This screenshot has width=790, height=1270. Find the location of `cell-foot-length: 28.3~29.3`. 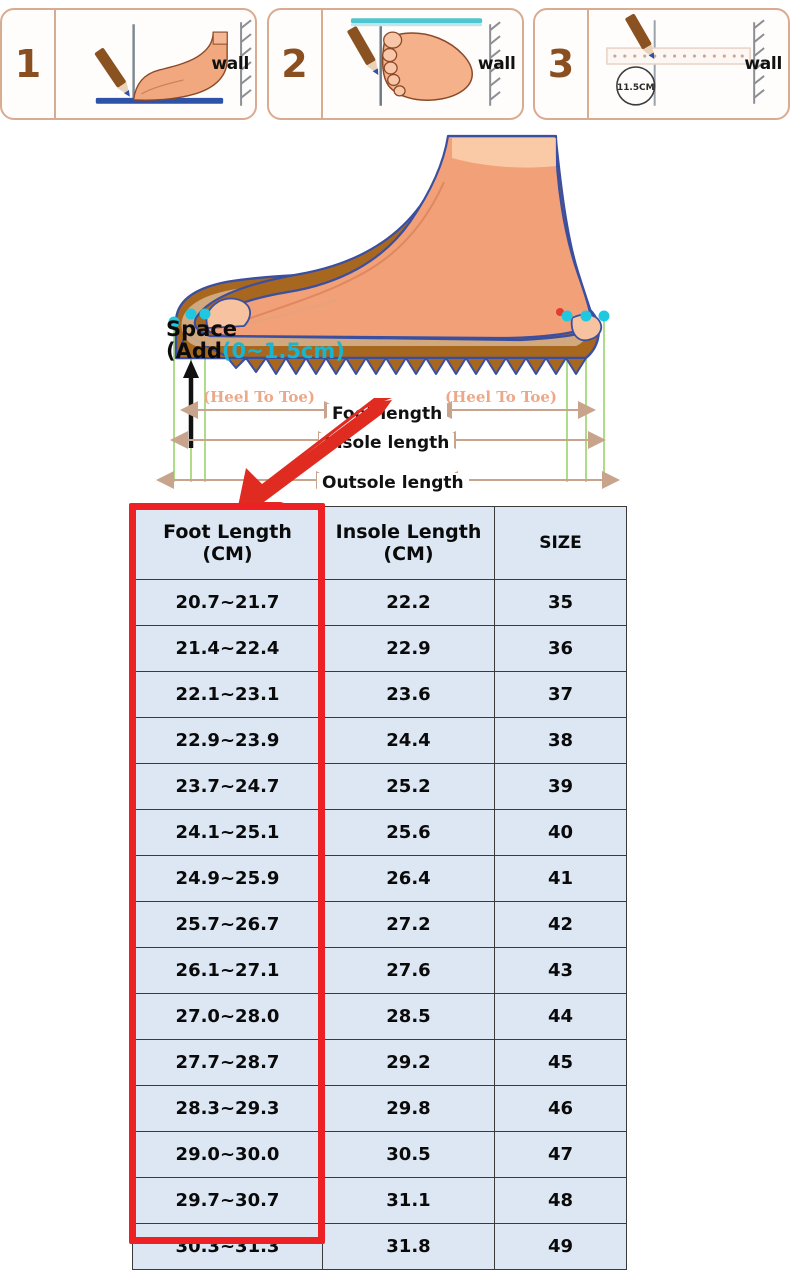

cell-foot-length: 28.3~29.3 is located at coordinates (227, 1108).